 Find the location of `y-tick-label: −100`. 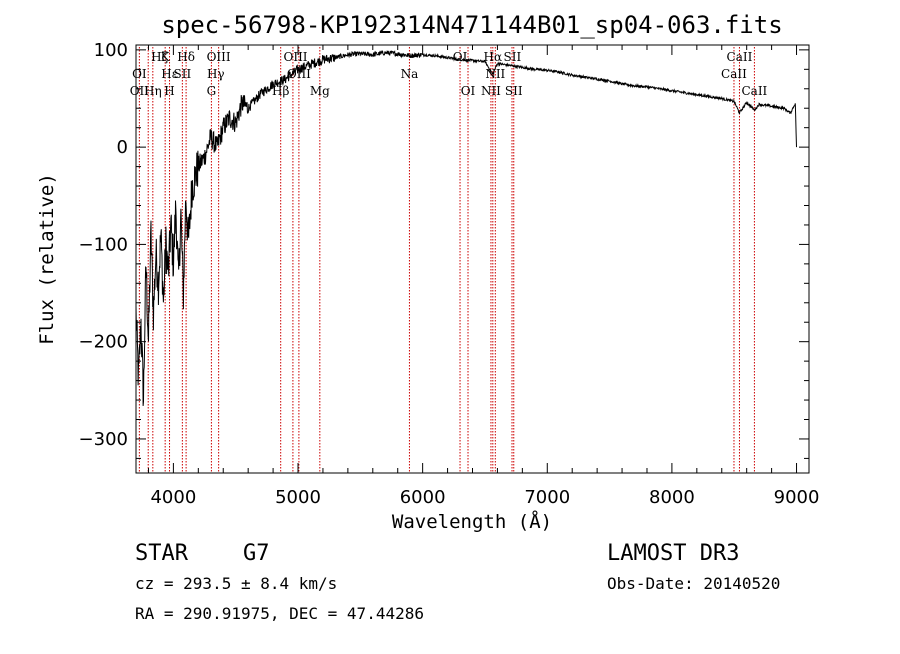

y-tick-label: −100 is located at coordinates (103, 244).